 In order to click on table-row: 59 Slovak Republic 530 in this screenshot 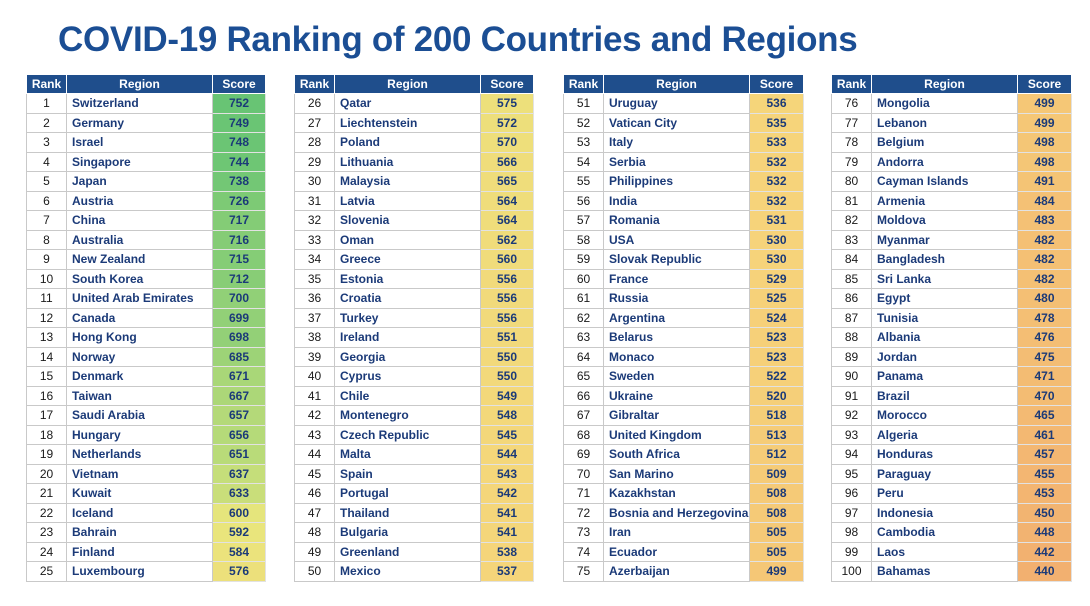, I will do `click(683, 259)`.